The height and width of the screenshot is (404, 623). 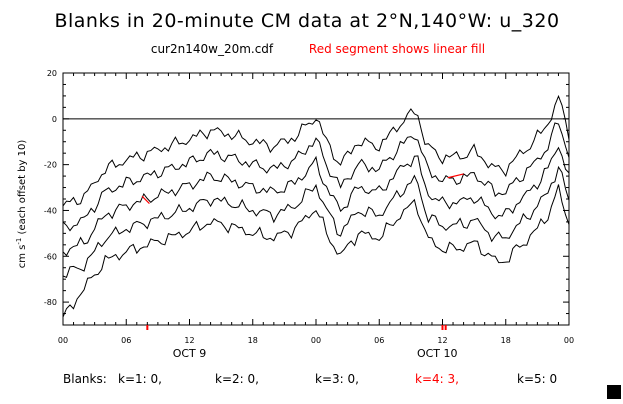 I want to click on blanks-row: k=1: 0, k=2: 0, k=3: 0, k=4: 3, k=5: 0, so click(x=337, y=379).